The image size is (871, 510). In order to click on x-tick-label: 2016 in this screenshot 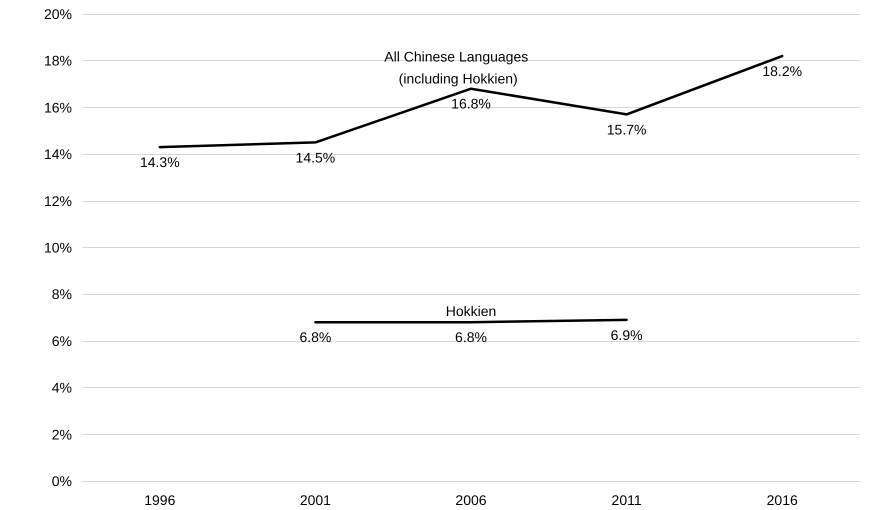, I will do `click(782, 500)`.